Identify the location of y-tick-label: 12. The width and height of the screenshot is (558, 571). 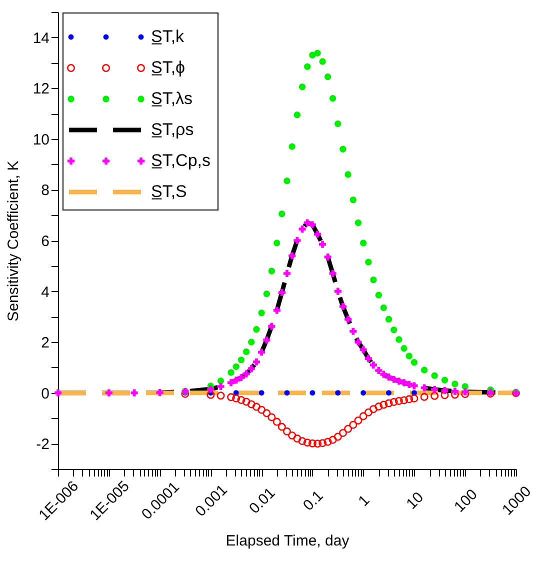
(41, 89).